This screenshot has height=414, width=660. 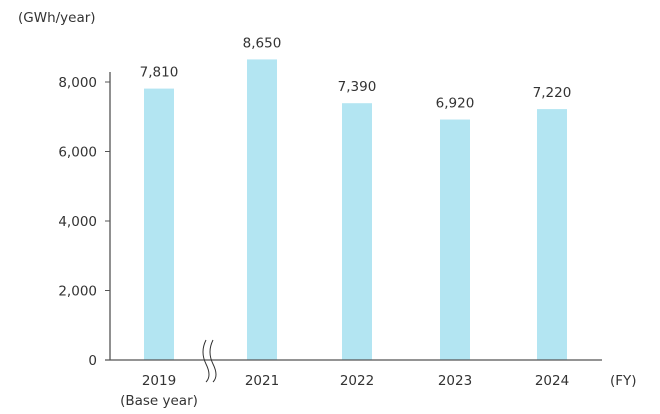 What do you see at coordinates (262, 381) in the screenshot?
I see `x-tick-label: 2021` at bounding box center [262, 381].